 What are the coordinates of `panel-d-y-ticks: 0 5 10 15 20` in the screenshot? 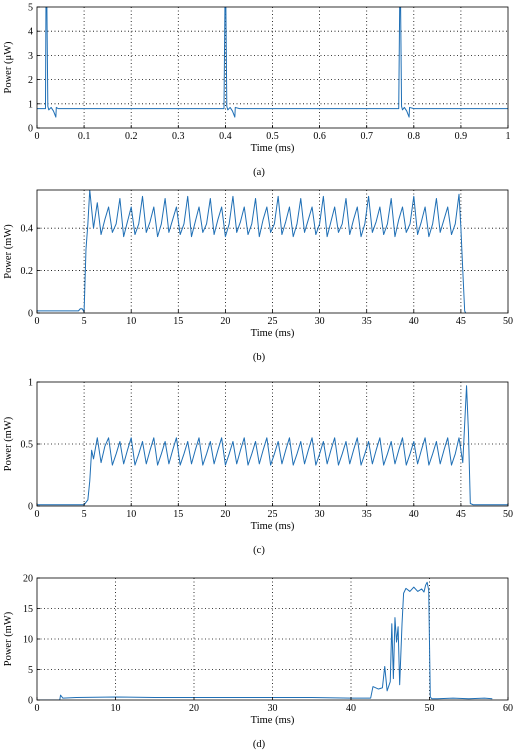 It's located at (31, 640).